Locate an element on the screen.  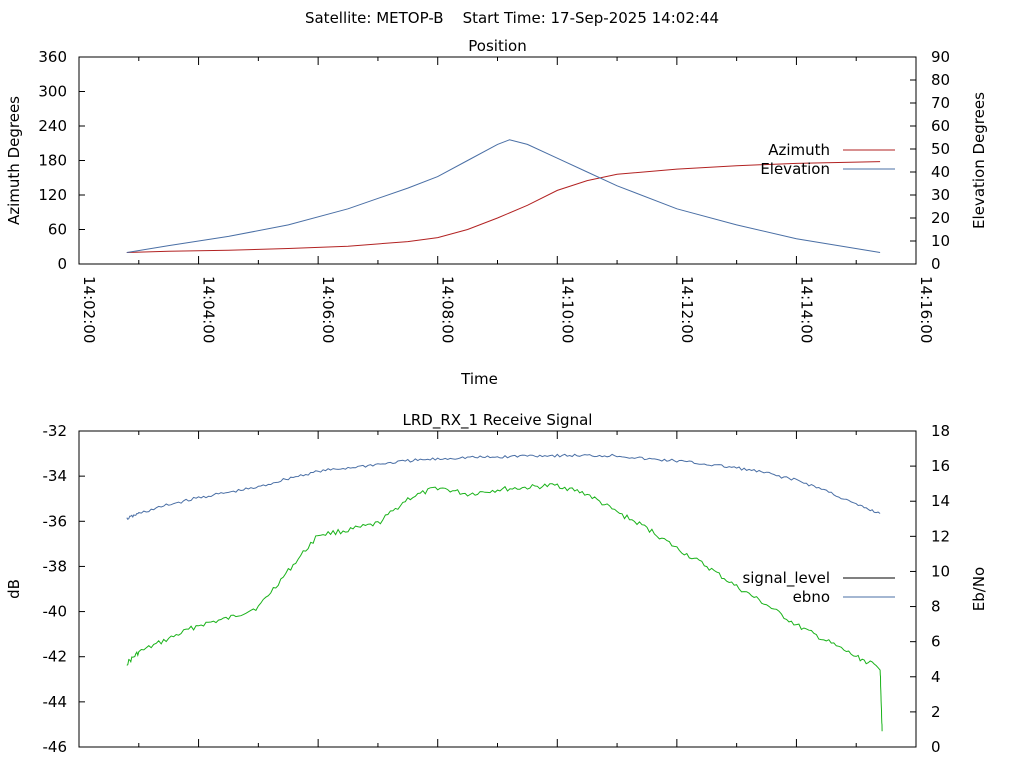
legend-label-2-1: signal_level is located at coordinates (786, 578).